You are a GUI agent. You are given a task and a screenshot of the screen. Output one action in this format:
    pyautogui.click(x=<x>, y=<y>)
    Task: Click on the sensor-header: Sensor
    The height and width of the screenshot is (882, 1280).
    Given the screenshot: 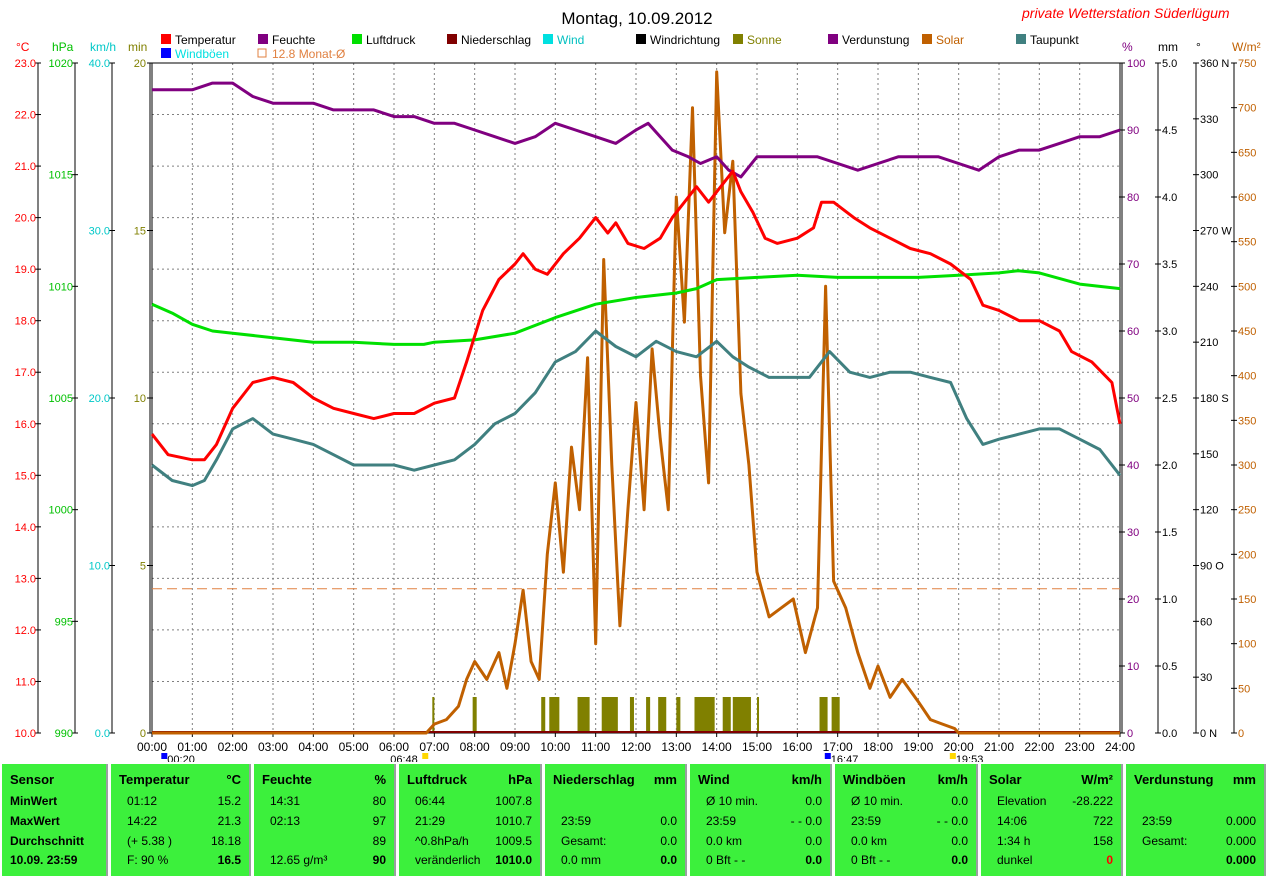 What is the action you would take?
    pyautogui.click(x=32, y=779)
    